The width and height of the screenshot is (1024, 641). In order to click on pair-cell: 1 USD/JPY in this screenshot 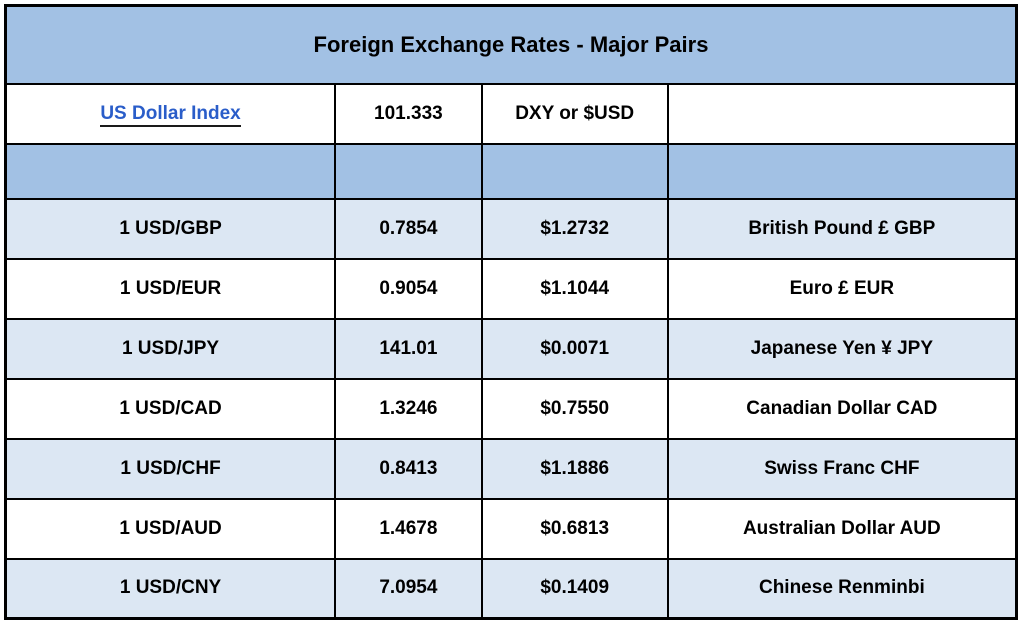, I will do `click(170, 348)`.